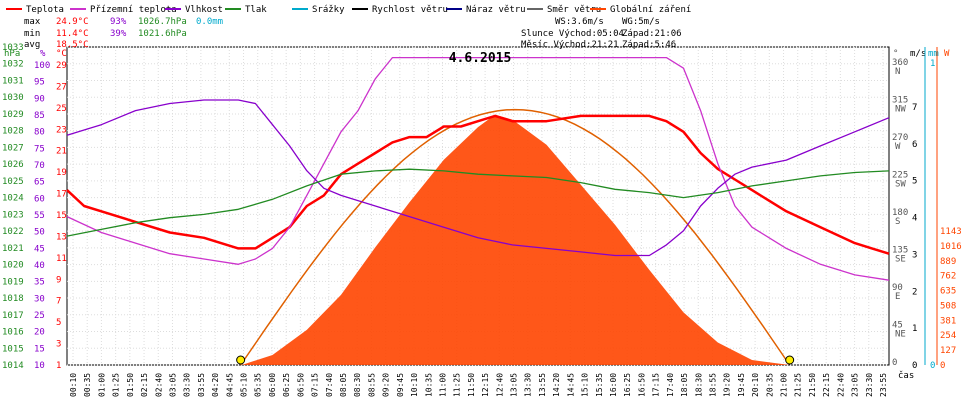 Image resolution: width=966 pixels, height=400 pixels. Describe the element at coordinates (39, 366) in the screenshot. I see `axis-humidity-tick: 10` at that location.